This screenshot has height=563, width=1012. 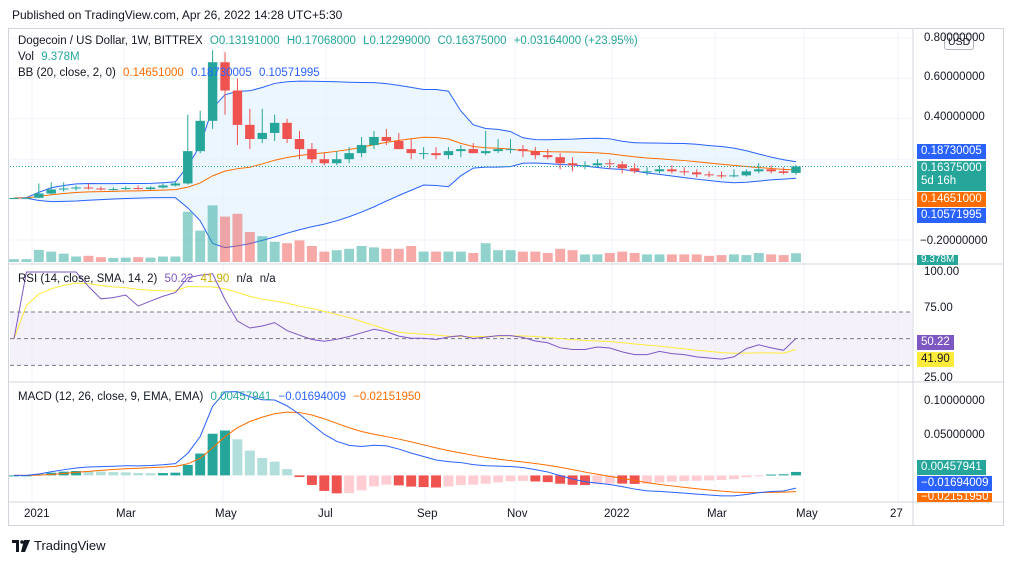 What do you see at coordinates (126, 514) in the screenshot?
I see `time-axis-label: Mar` at bounding box center [126, 514].